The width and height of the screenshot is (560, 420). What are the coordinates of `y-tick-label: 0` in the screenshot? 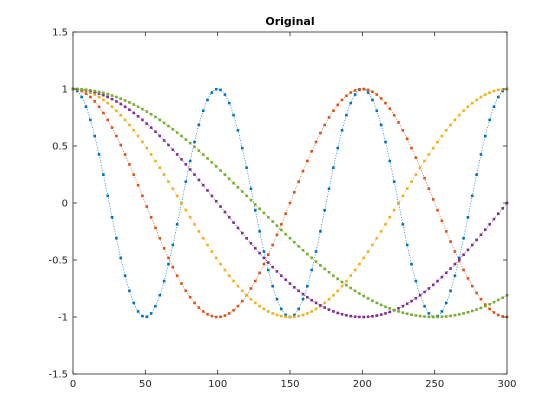 It's located at (65, 204).